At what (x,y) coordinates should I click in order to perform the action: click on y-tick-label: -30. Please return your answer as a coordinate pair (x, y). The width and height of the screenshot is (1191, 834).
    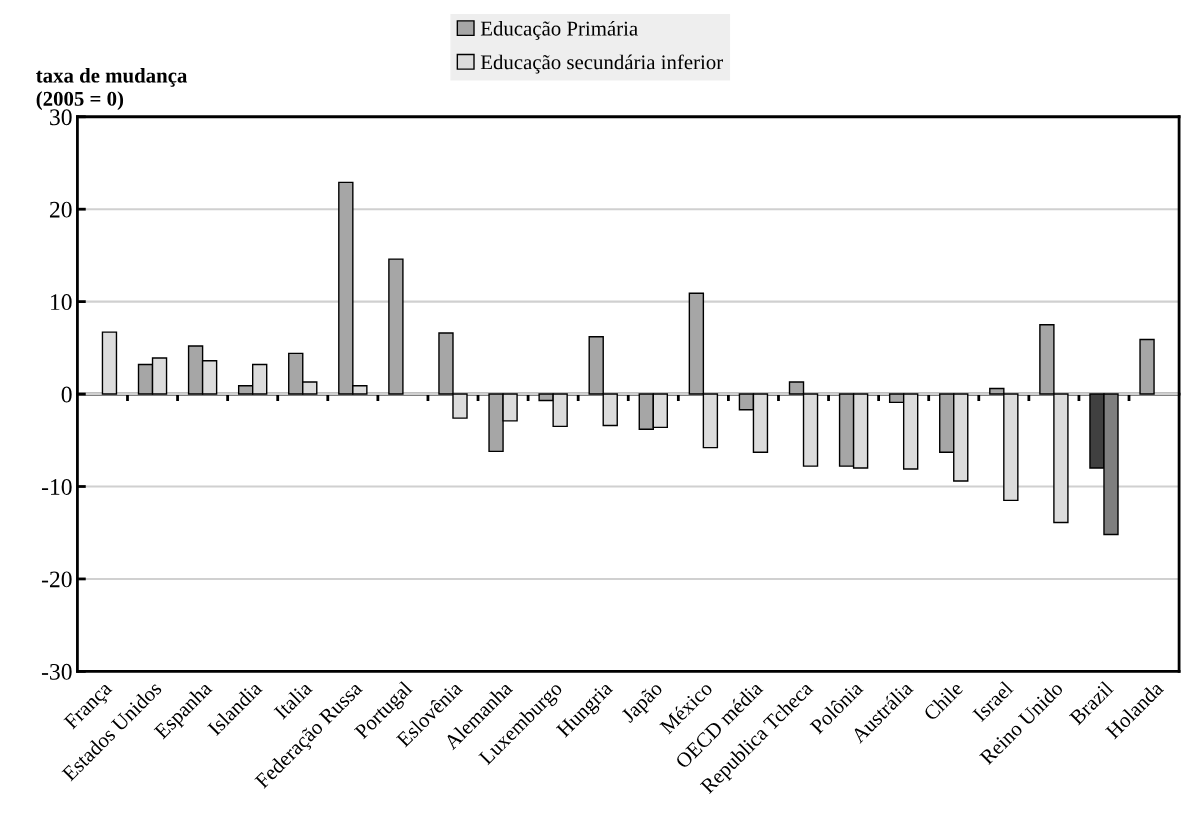
    Looking at the image, I should click on (56, 671).